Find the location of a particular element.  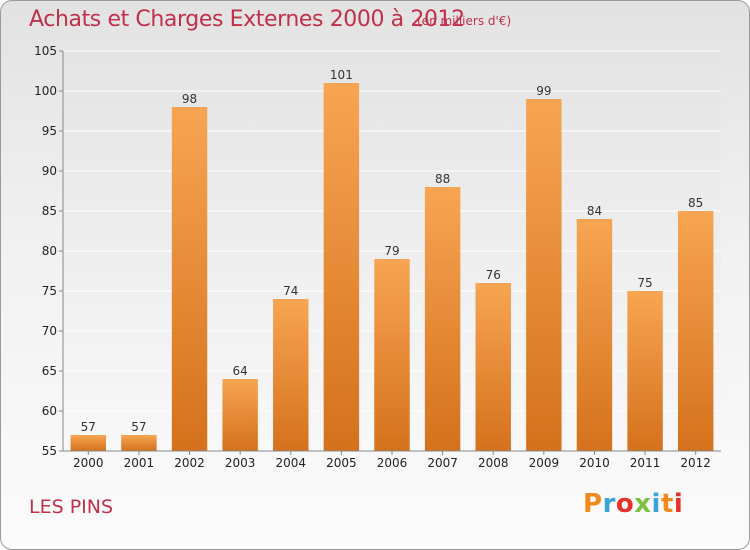

x-tick-label-2001: 2001 is located at coordinates (139, 463).